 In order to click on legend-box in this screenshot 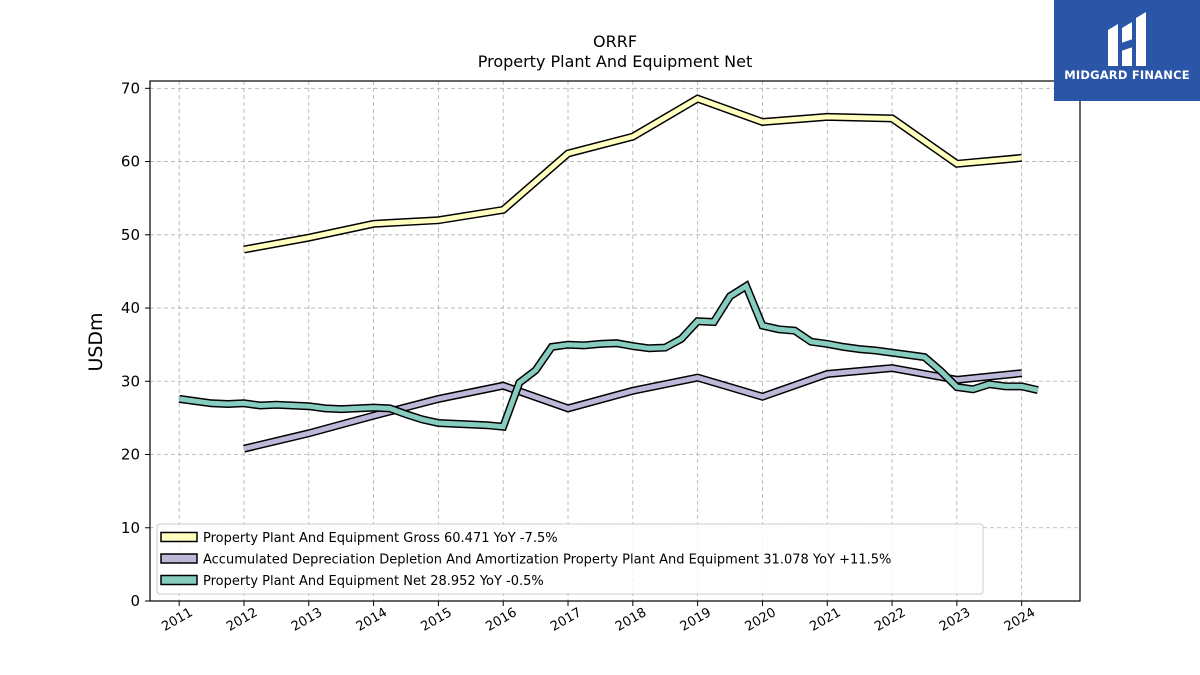, I will do `click(570, 559)`.